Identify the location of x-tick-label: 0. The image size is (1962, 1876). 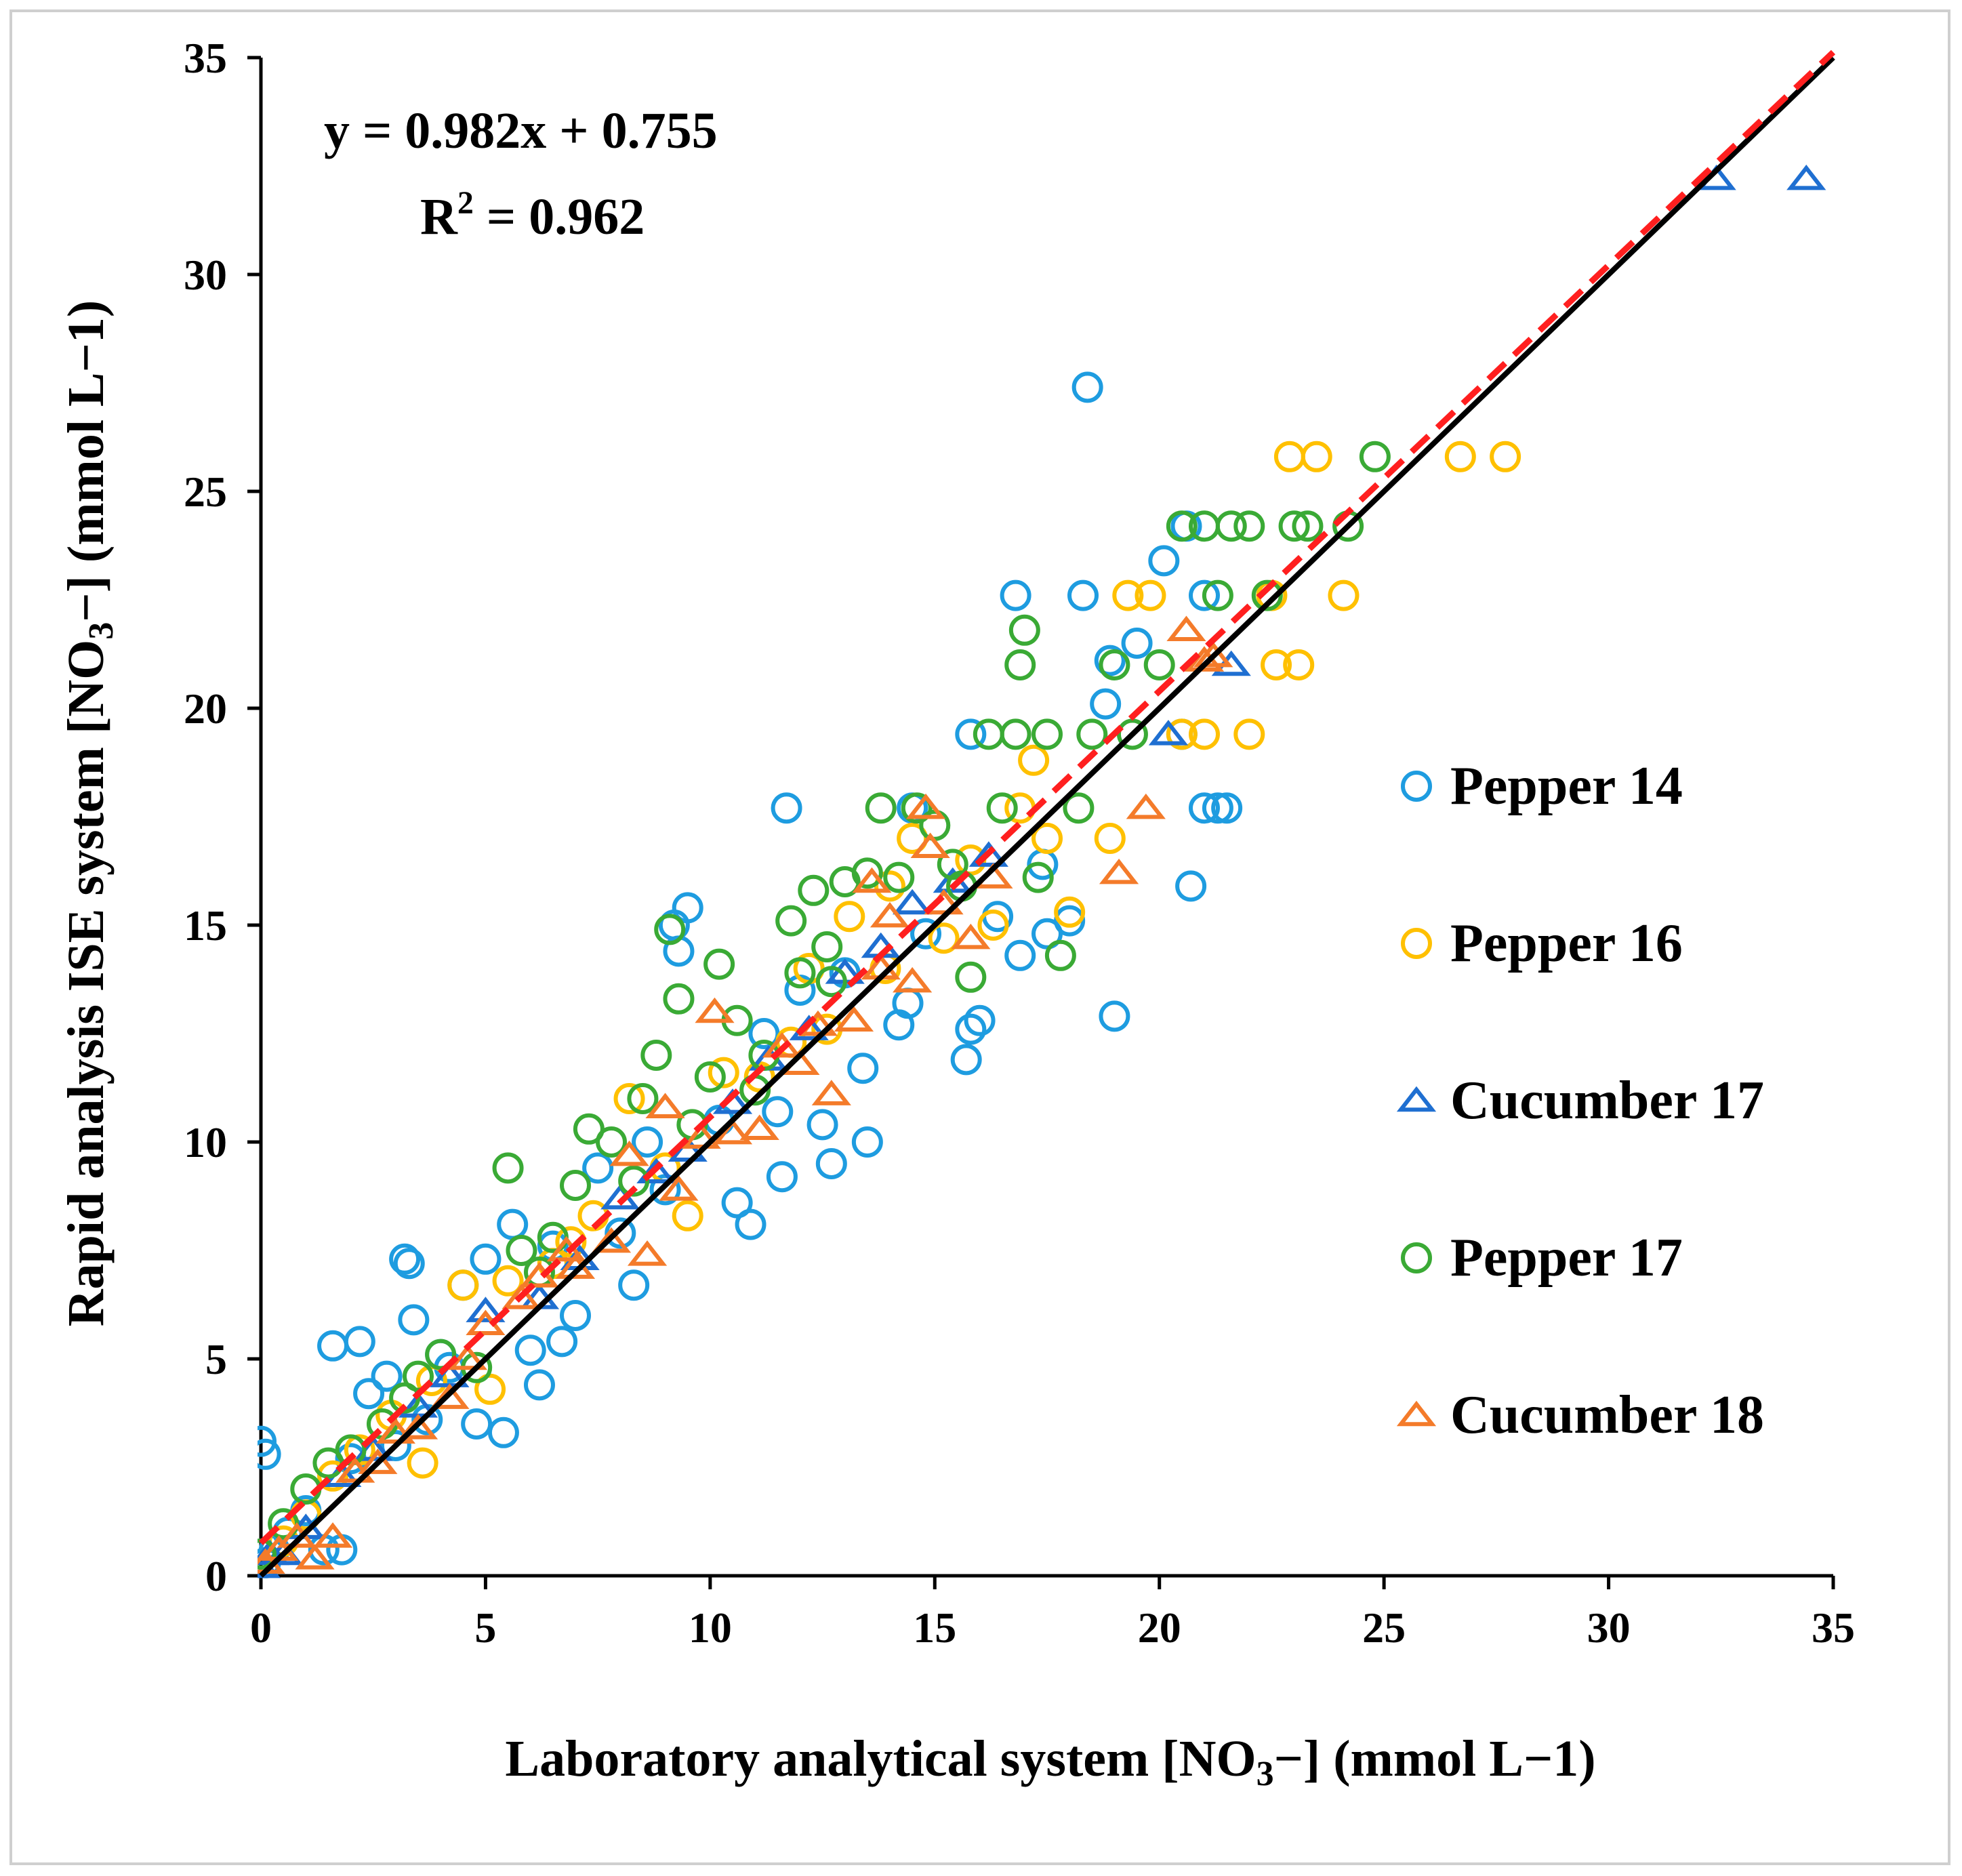
(261, 1628).